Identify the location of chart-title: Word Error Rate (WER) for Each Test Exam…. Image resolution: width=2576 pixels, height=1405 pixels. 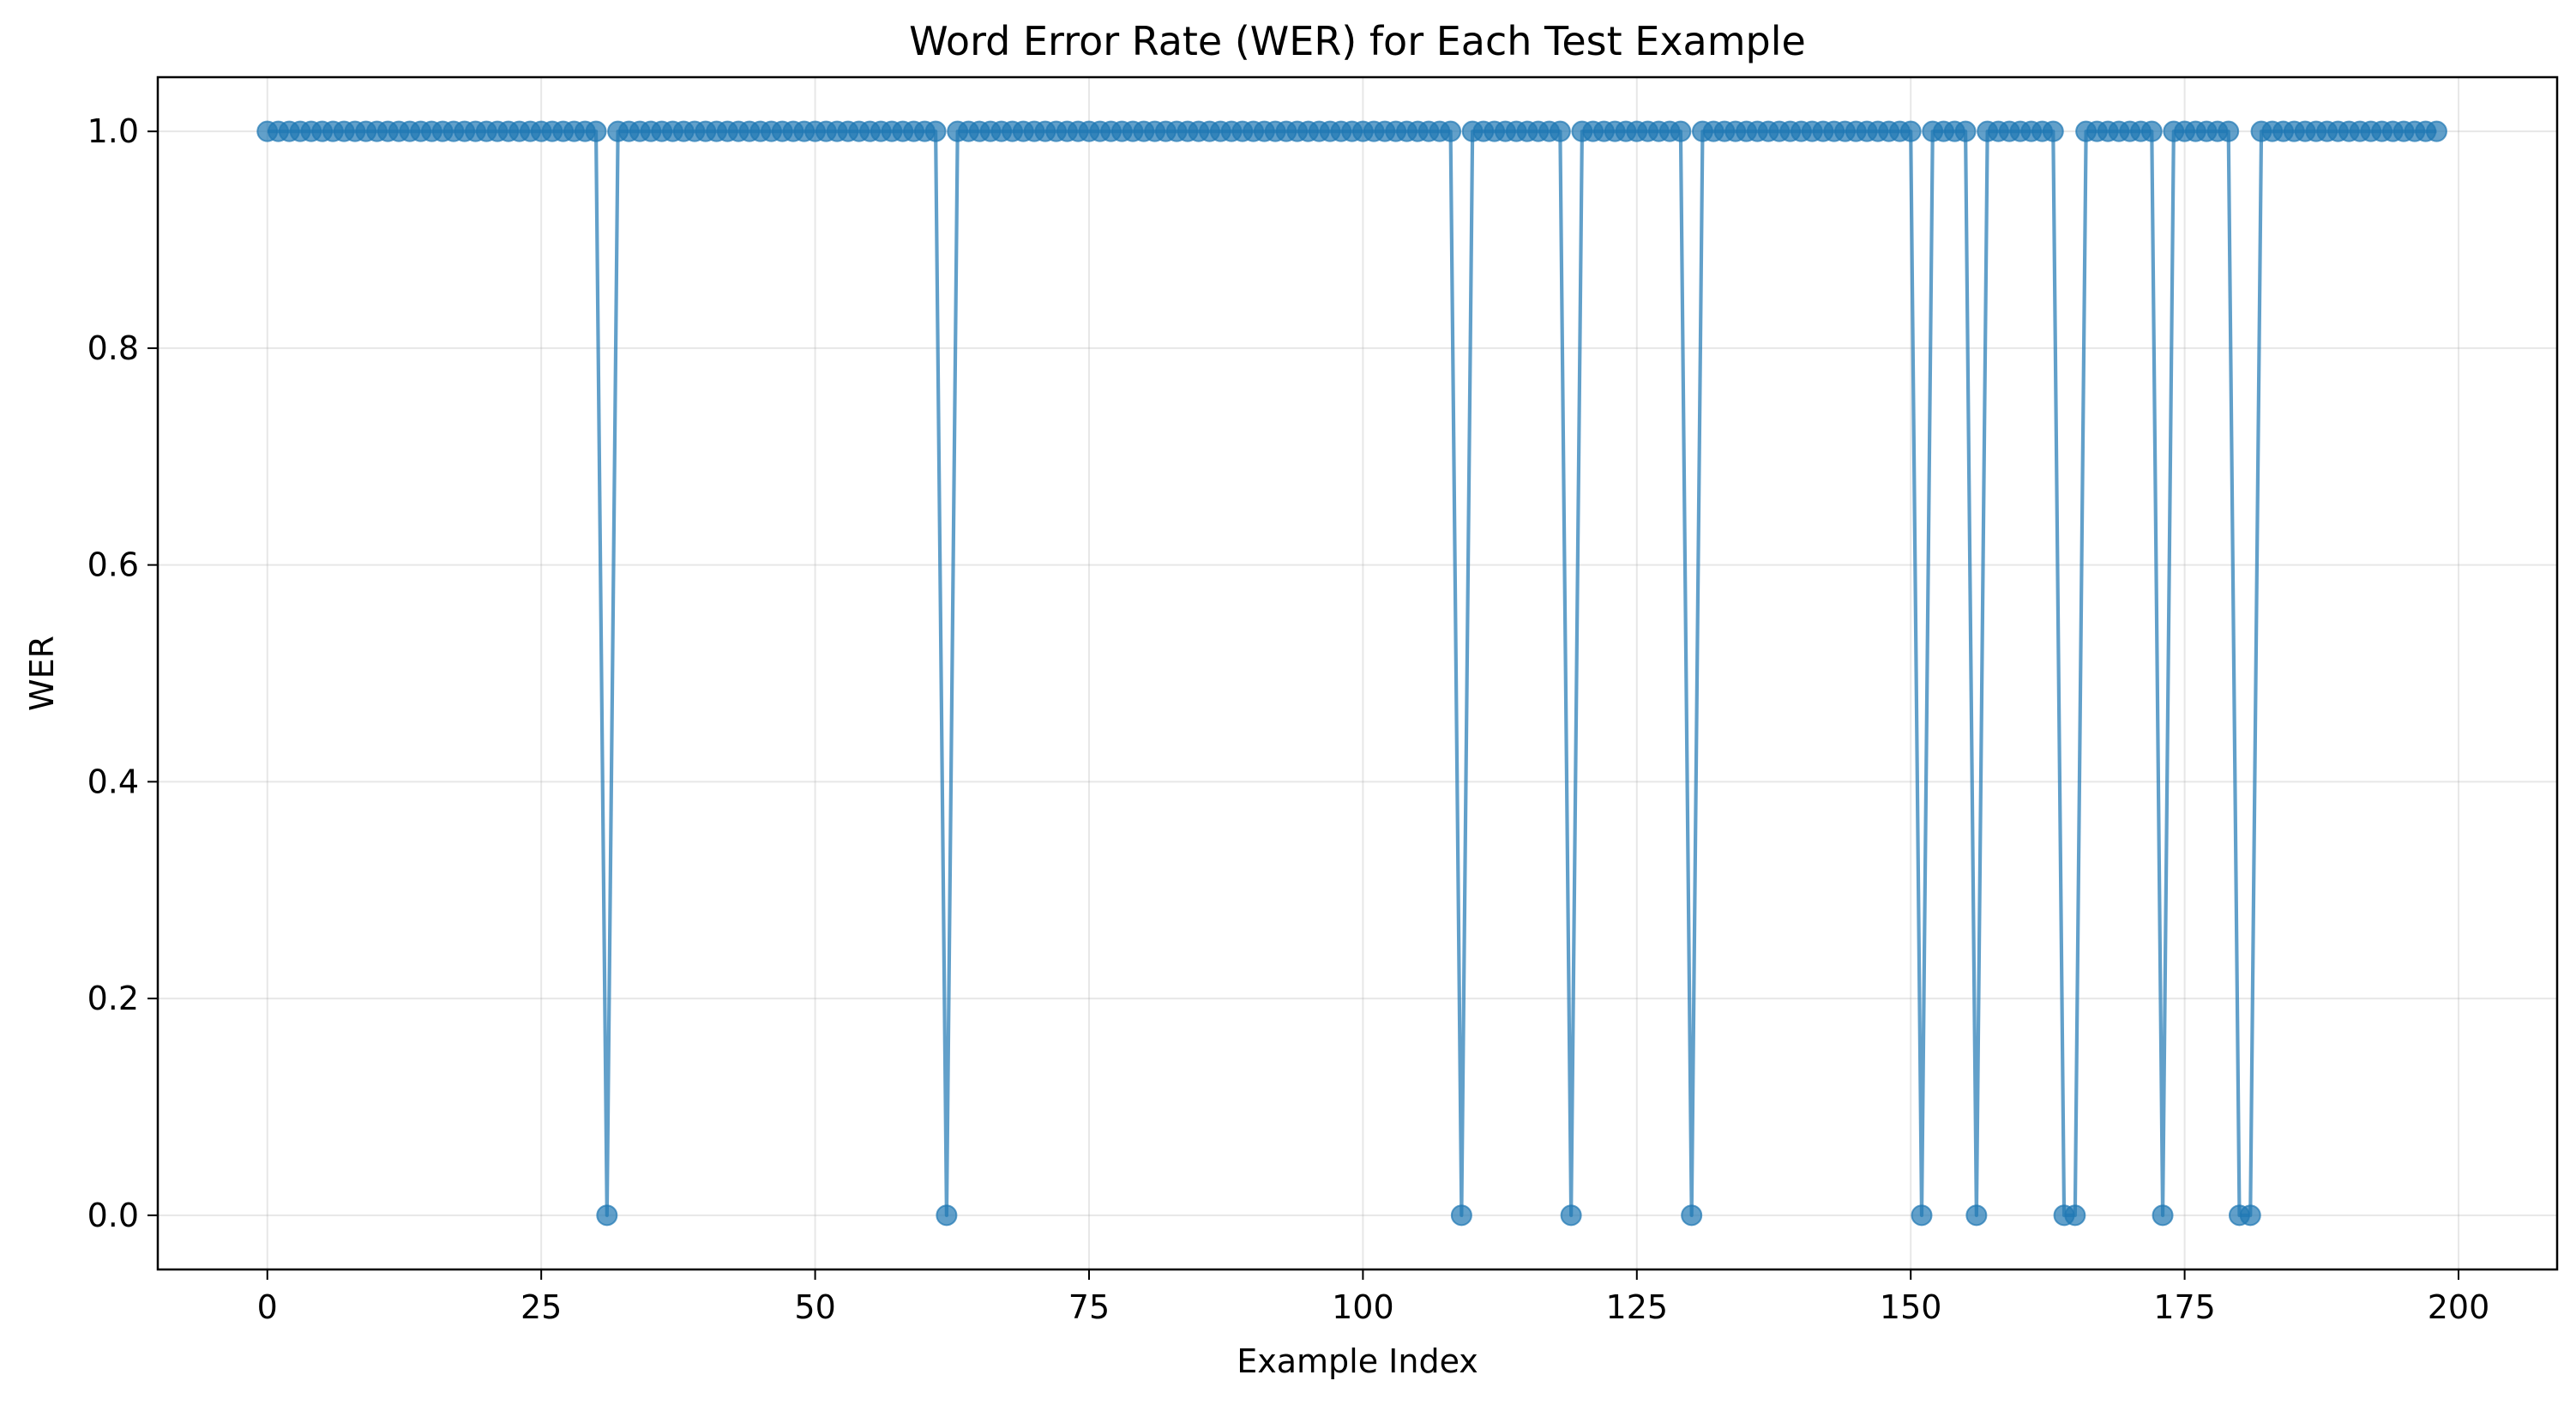
(1357, 41).